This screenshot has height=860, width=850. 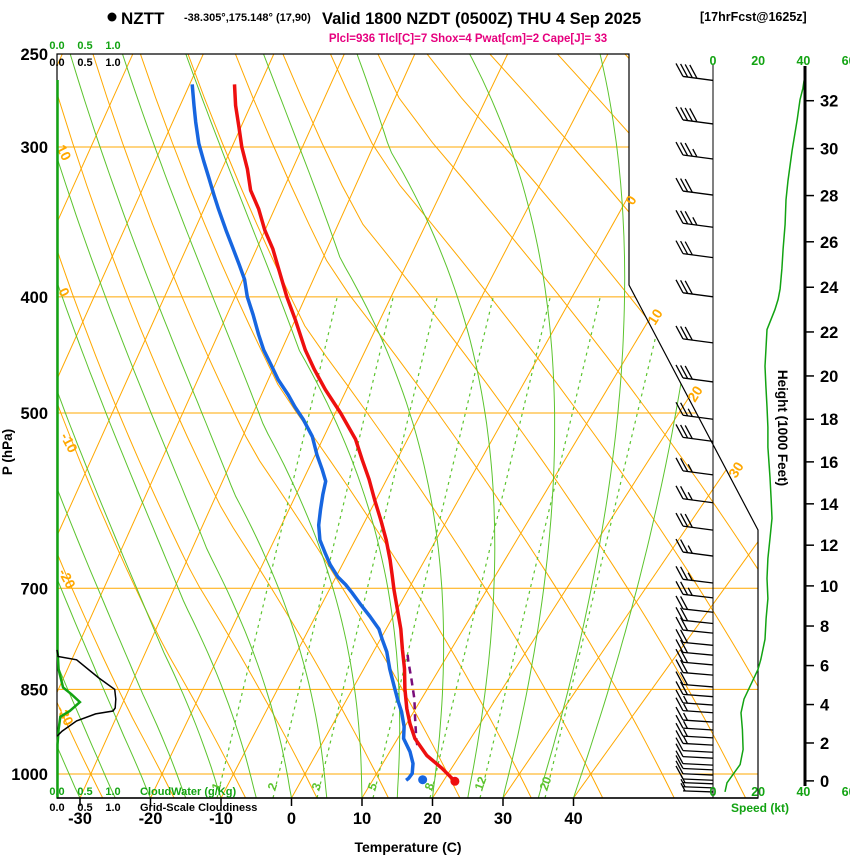 What do you see at coordinates (503, 819) in the screenshot?
I see `temperature-tick-label: 30` at bounding box center [503, 819].